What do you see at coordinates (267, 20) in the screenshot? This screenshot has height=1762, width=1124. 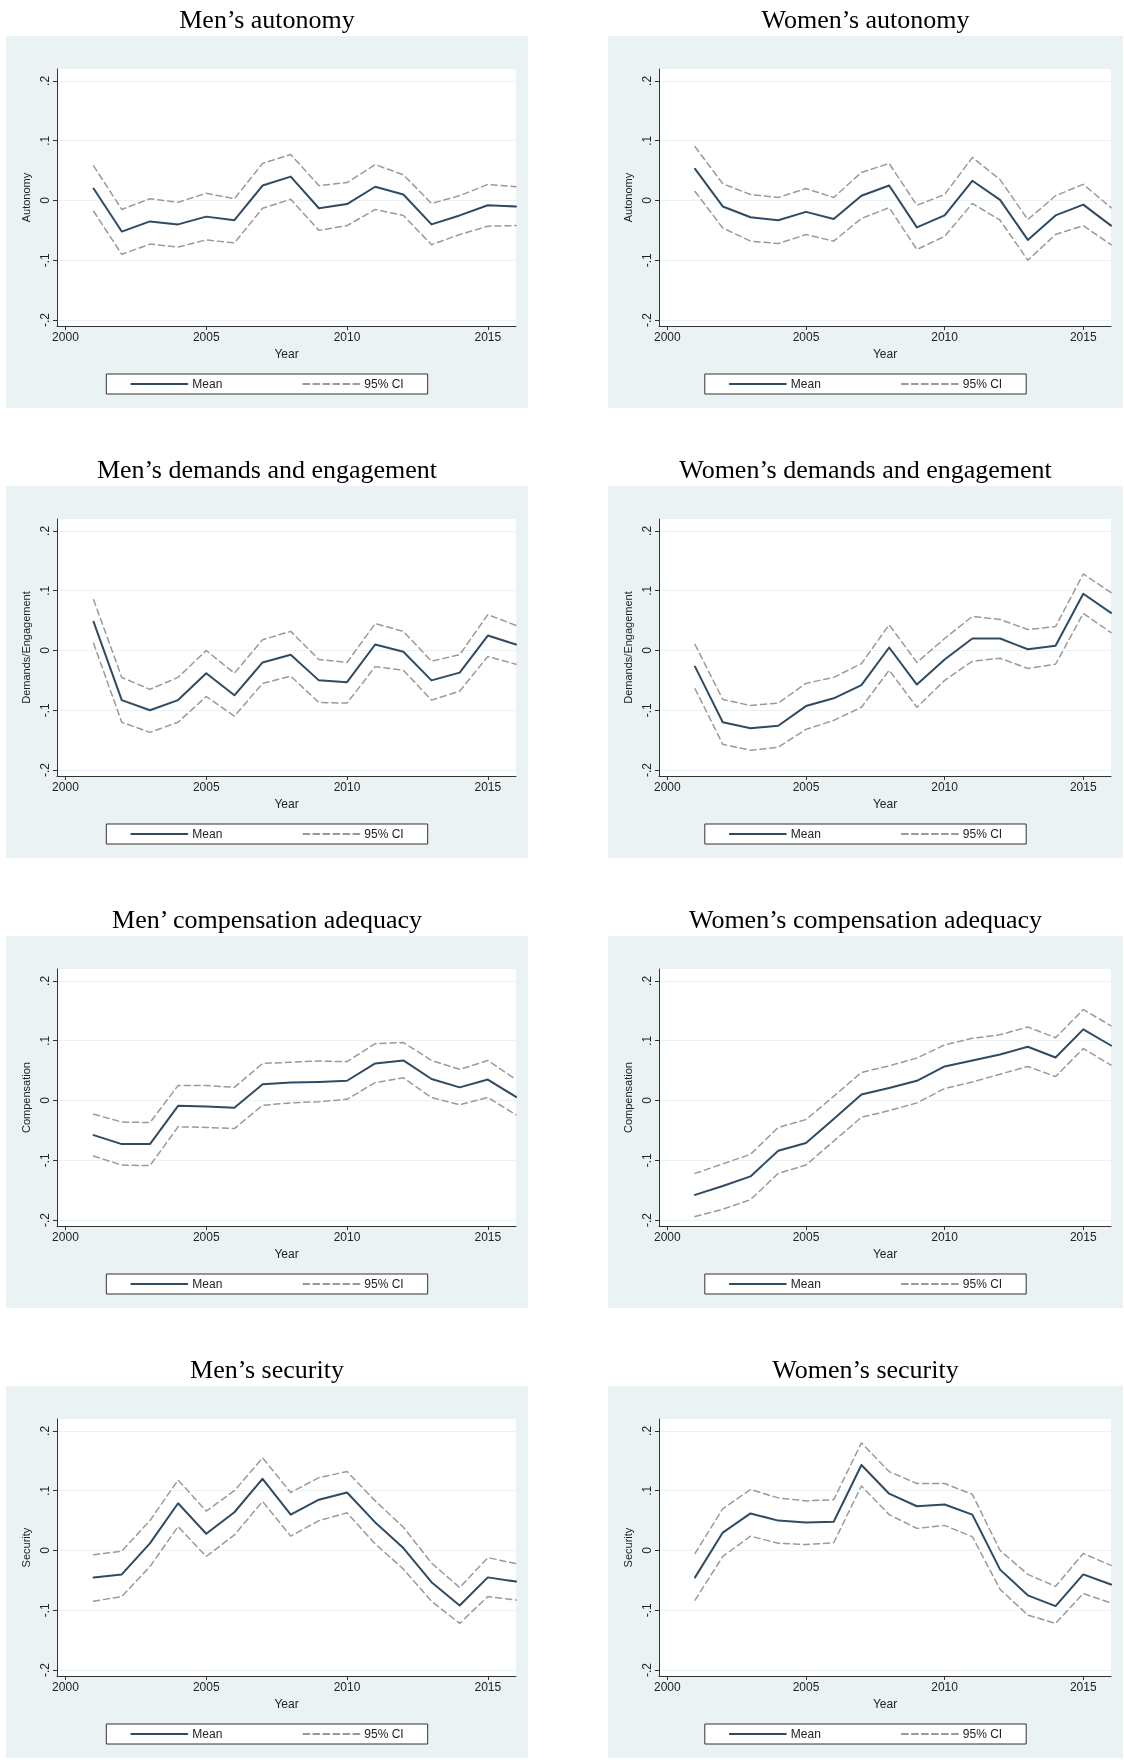 I see `chart-title: Men’s autonomy` at bounding box center [267, 20].